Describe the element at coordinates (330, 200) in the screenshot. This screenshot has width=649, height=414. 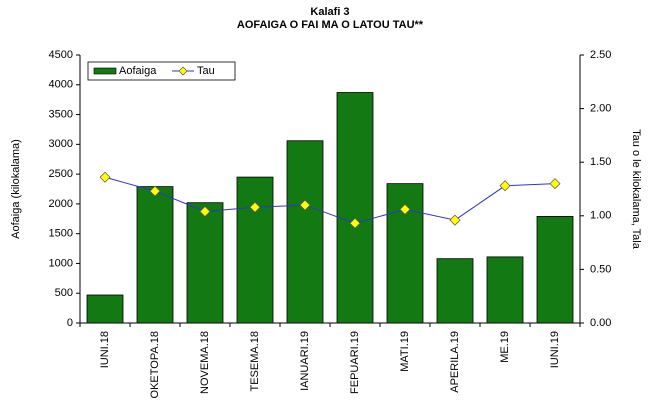
I see `line` at that location.